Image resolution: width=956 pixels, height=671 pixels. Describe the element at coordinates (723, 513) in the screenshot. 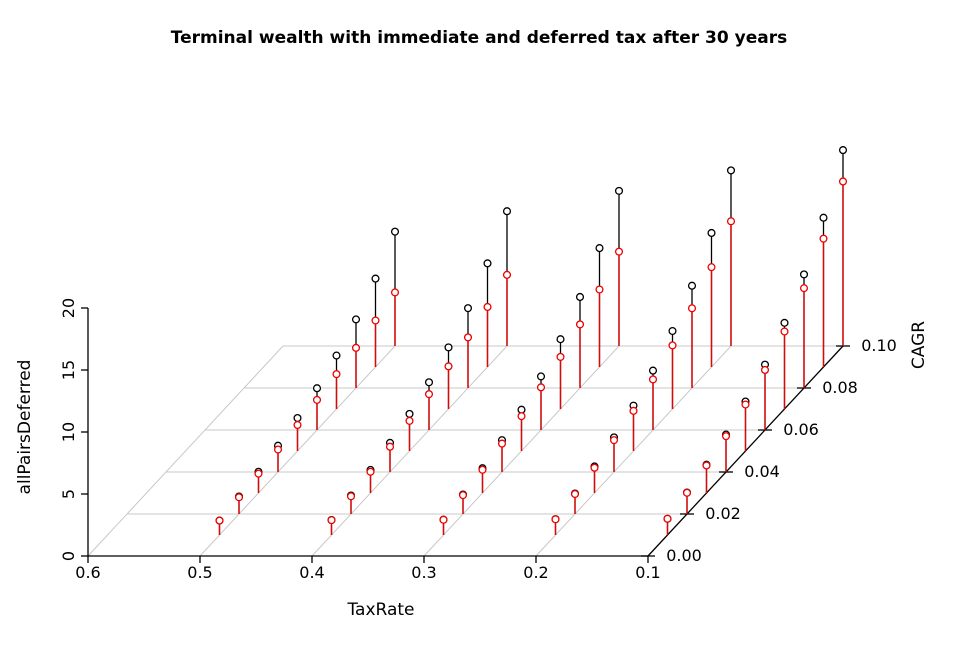

I see `y-tick-label: 0.02` at that location.